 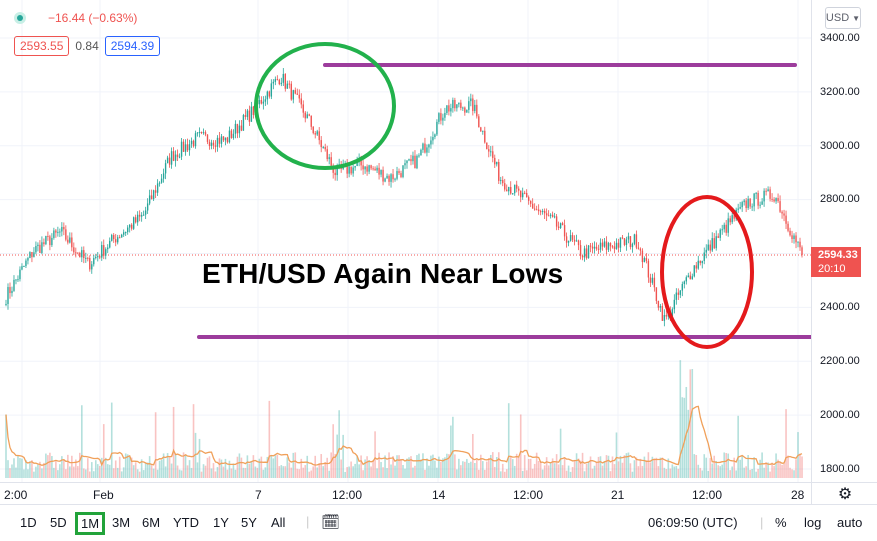 What do you see at coordinates (844, 241) in the screenshot?
I see `price-axis` at bounding box center [844, 241].